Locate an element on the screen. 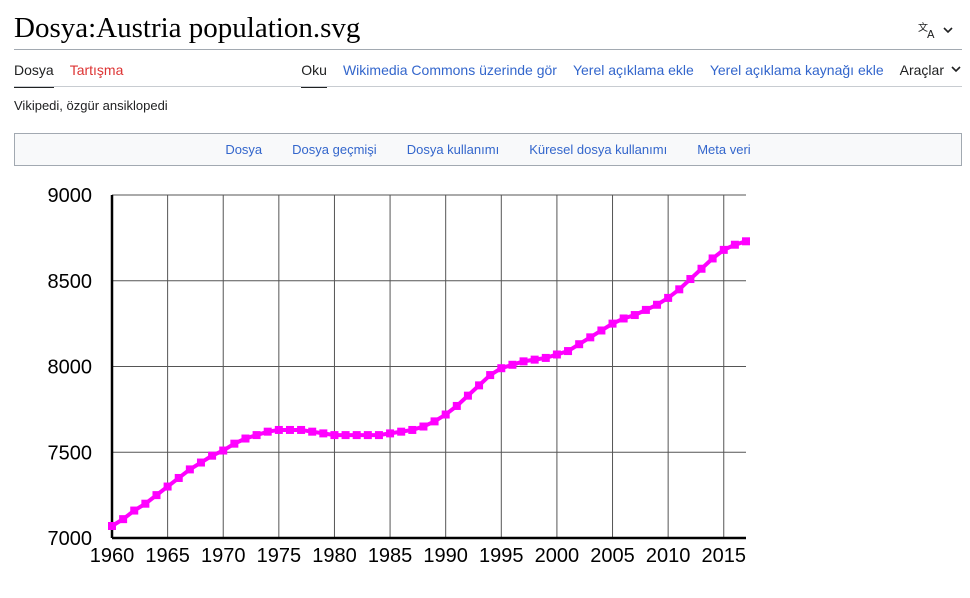 The width and height of the screenshot is (970, 598). x-tick-label: 1965 is located at coordinates (167, 556).